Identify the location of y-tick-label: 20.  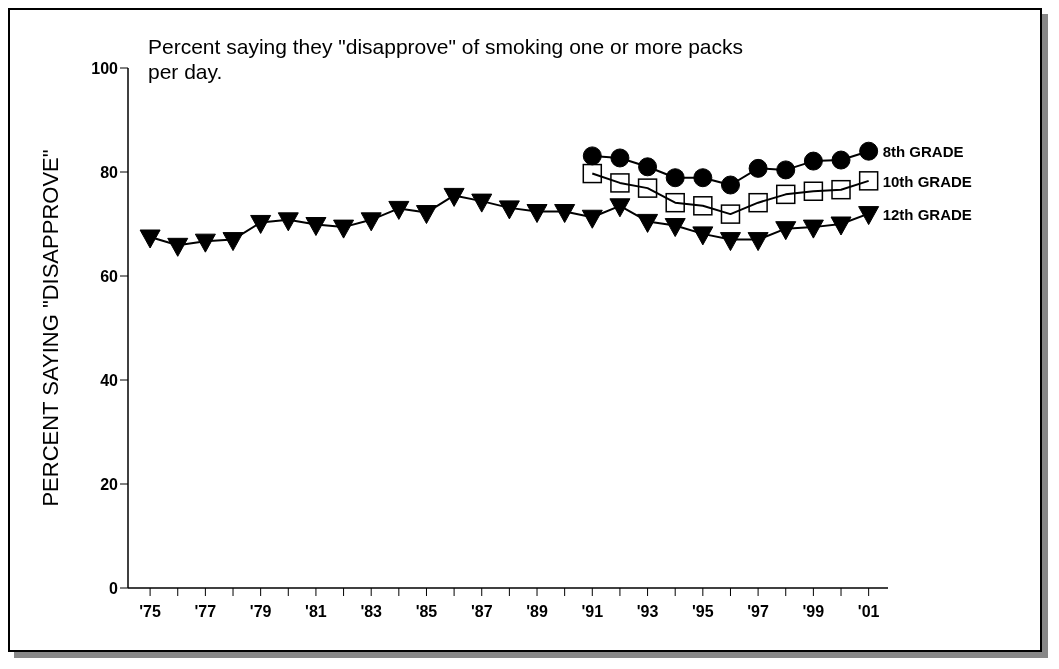
(109, 484).